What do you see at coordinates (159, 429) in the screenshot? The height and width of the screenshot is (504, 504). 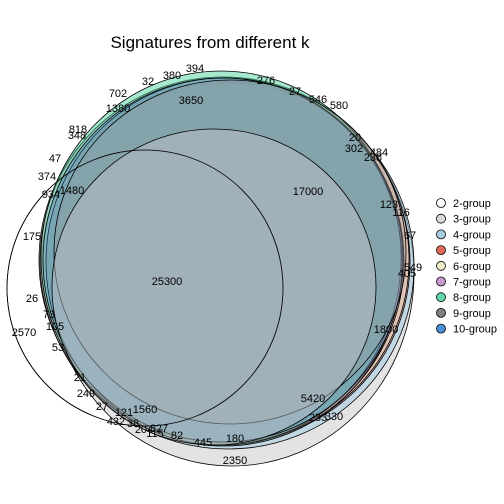 I see `region-label: 327` at bounding box center [159, 429].